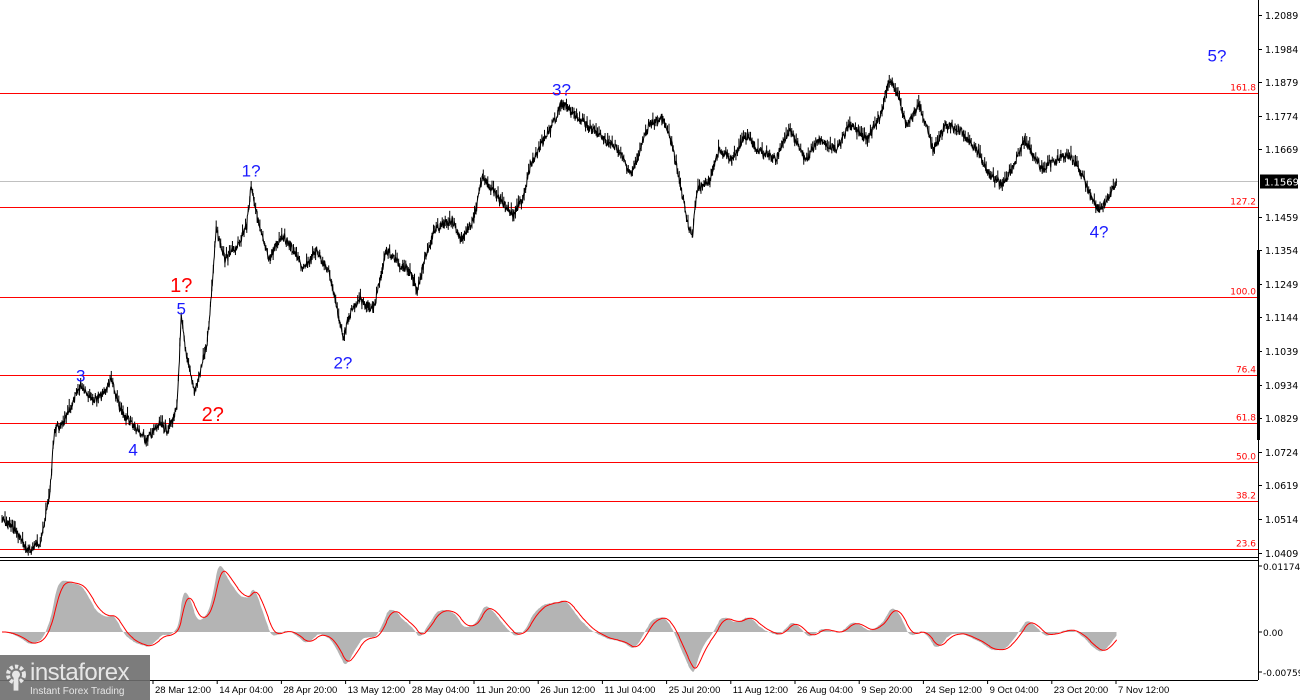 The image size is (1300, 700). I want to click on time-tick-label: 11 Aug 12:00, so click(760, 690).